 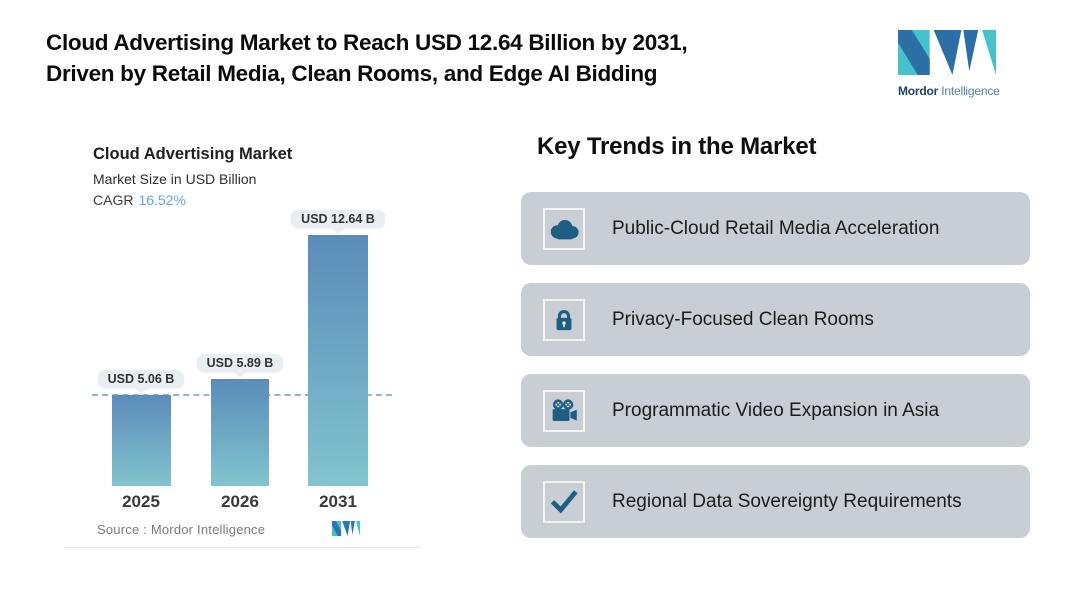 What do you see at coordinates (141, 501) in the screenshot?
I see `x-axis-label-2025: 2025` at bounding box center [141, 501].